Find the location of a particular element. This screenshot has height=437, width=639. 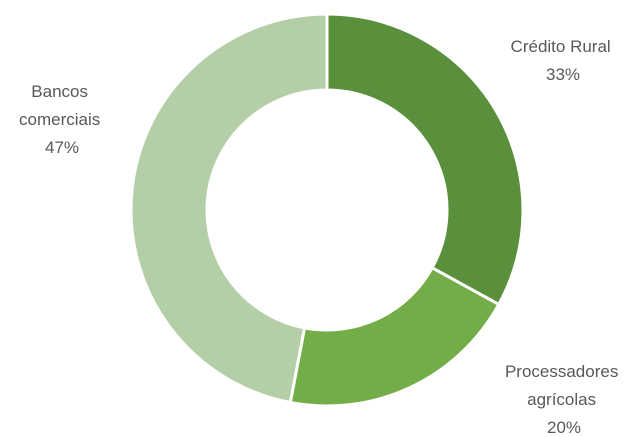

slice-label-bancos-line2: comerciais is located at coordinates (59, 119).